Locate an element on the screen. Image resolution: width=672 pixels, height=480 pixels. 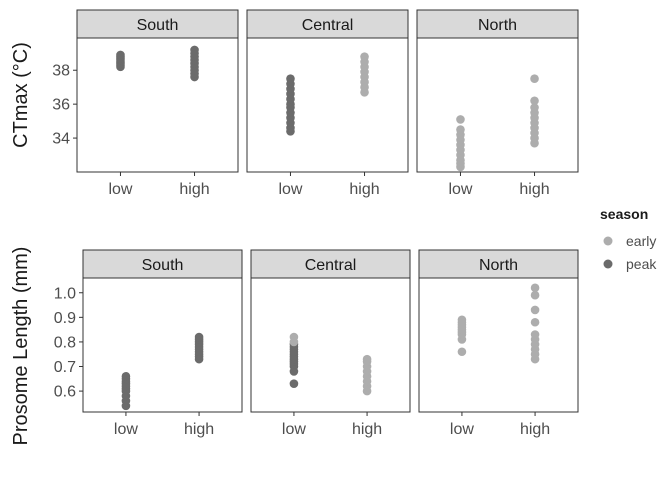
legend: season early peak is located at coordinates (628, 239).